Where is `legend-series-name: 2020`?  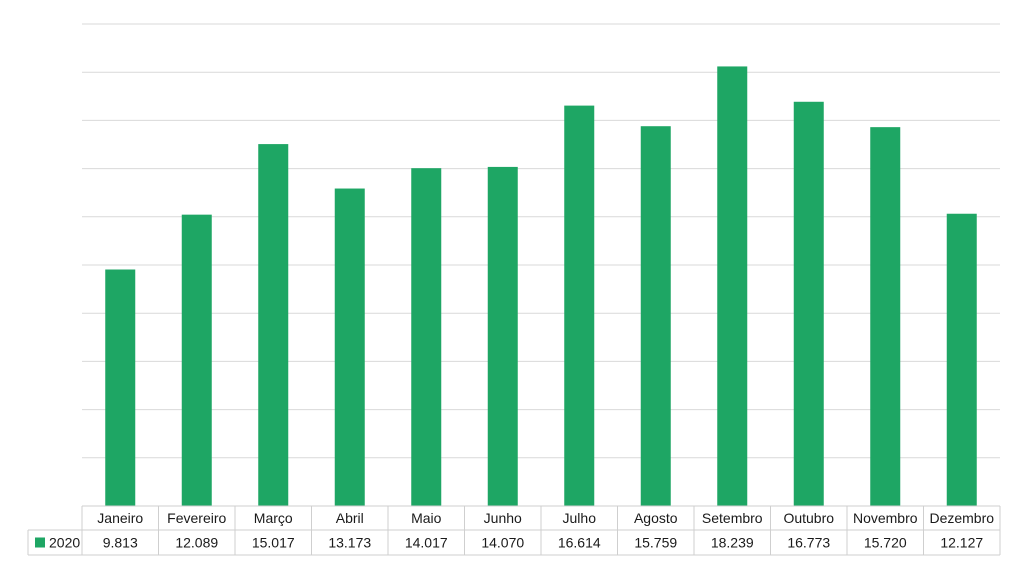 legend-series-name: 2020 is located at coordinates (64, 543).